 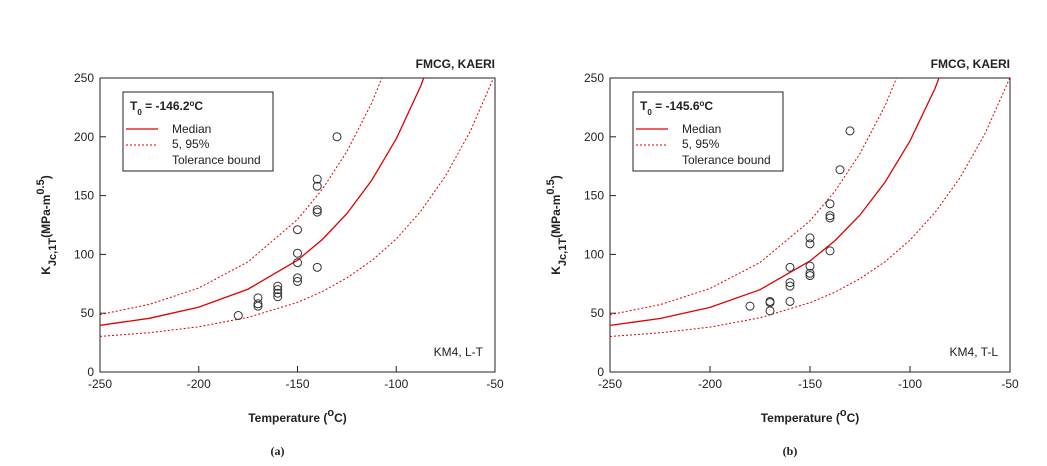 I want to click on t0-text: = -146.2, so click(x=166, y=106).